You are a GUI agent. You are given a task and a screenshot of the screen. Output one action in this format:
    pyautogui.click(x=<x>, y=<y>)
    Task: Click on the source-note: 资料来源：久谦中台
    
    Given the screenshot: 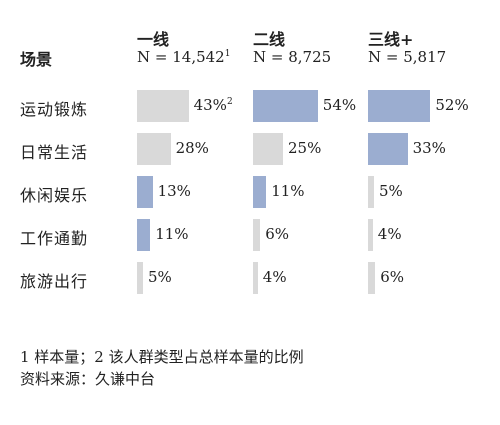 What is the action you would take?
    pyautogui.click(x=88, y=379)
    